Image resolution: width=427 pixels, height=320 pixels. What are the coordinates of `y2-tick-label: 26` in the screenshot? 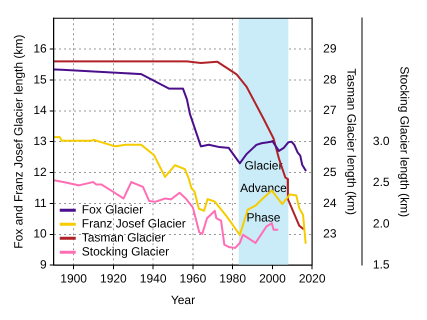 It's located at (330, 141).